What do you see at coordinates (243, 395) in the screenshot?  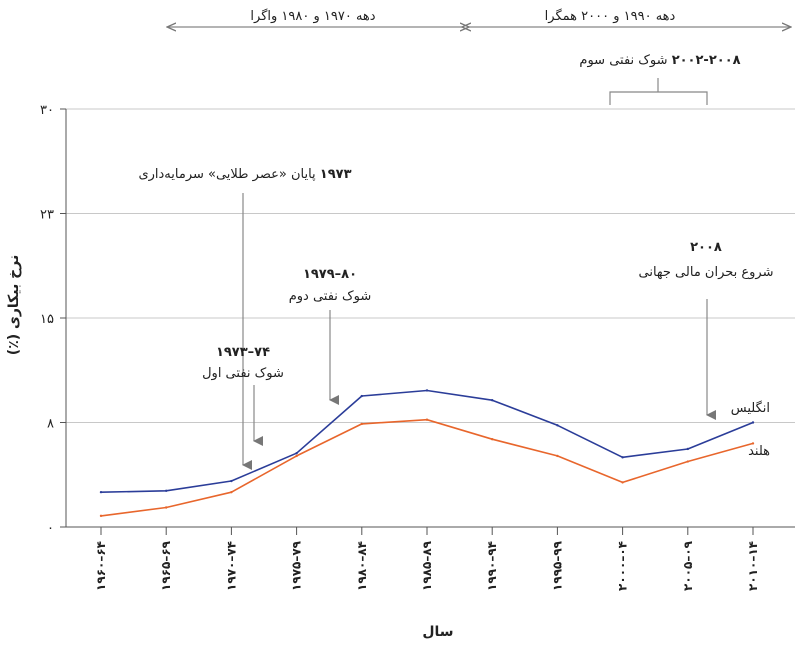 I see `annotation-oil-shock-1: ۱۹۷۳–۷۴ شوک نفتی اول` at bounding box center [243, 395].